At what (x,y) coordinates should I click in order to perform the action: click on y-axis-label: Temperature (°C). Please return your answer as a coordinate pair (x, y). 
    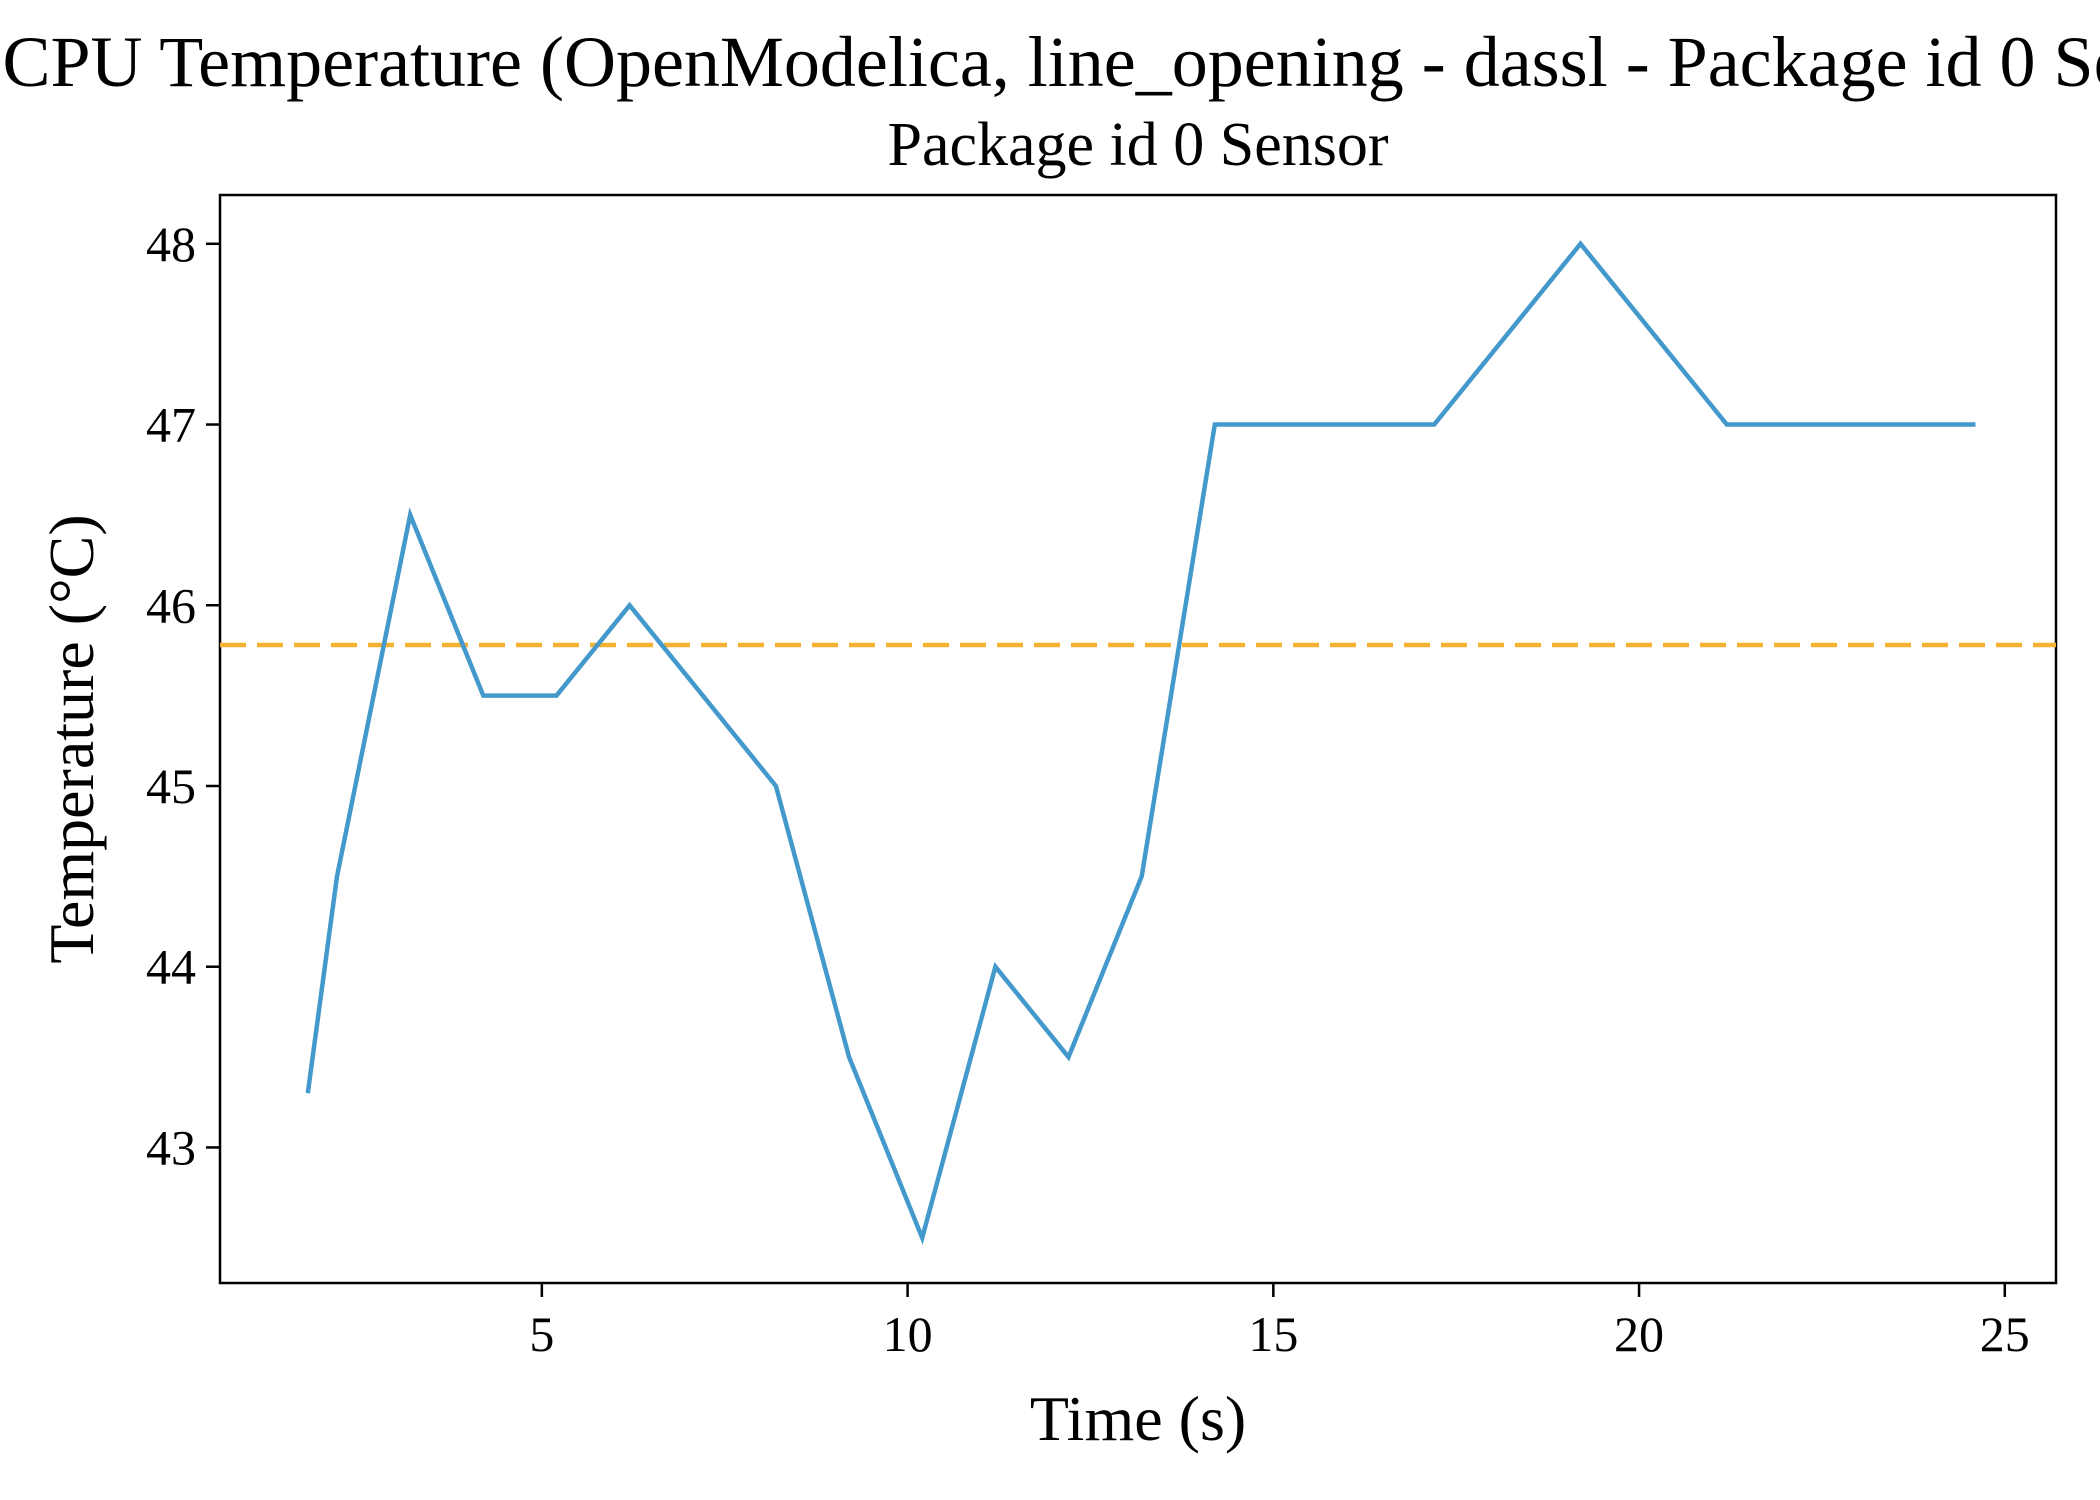
    Looking at the image, I should click on (71, 738).